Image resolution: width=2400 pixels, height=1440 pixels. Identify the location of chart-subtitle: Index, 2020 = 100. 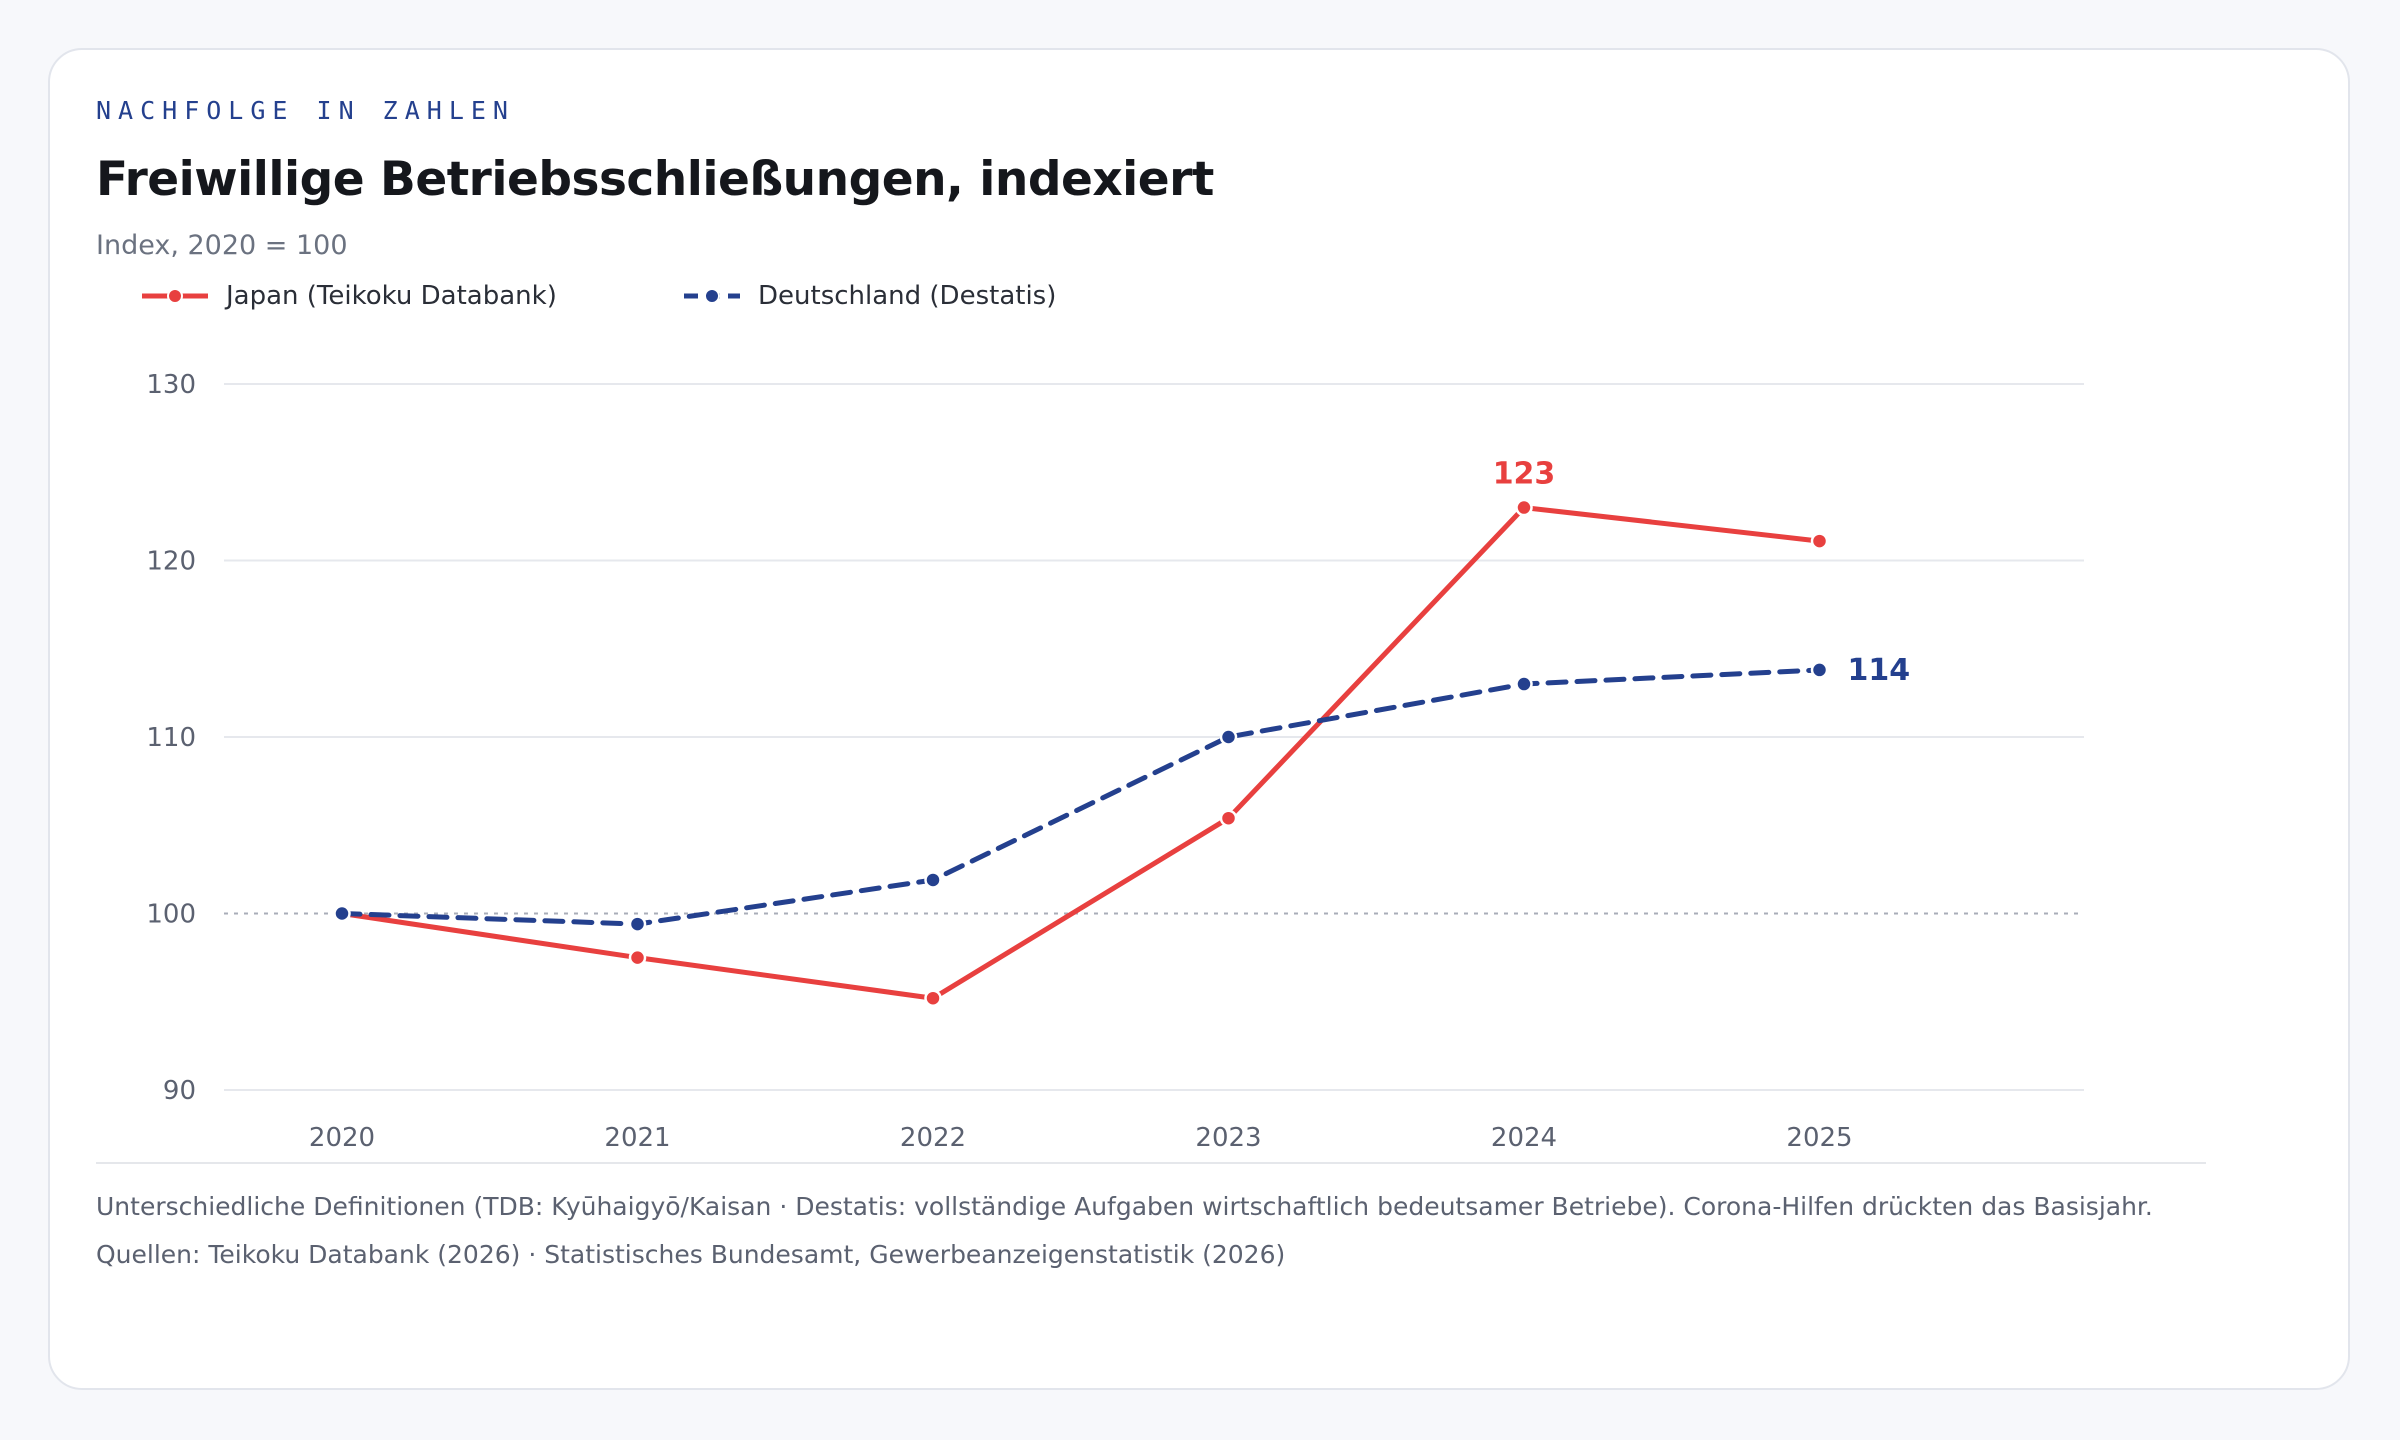
(222, 245).